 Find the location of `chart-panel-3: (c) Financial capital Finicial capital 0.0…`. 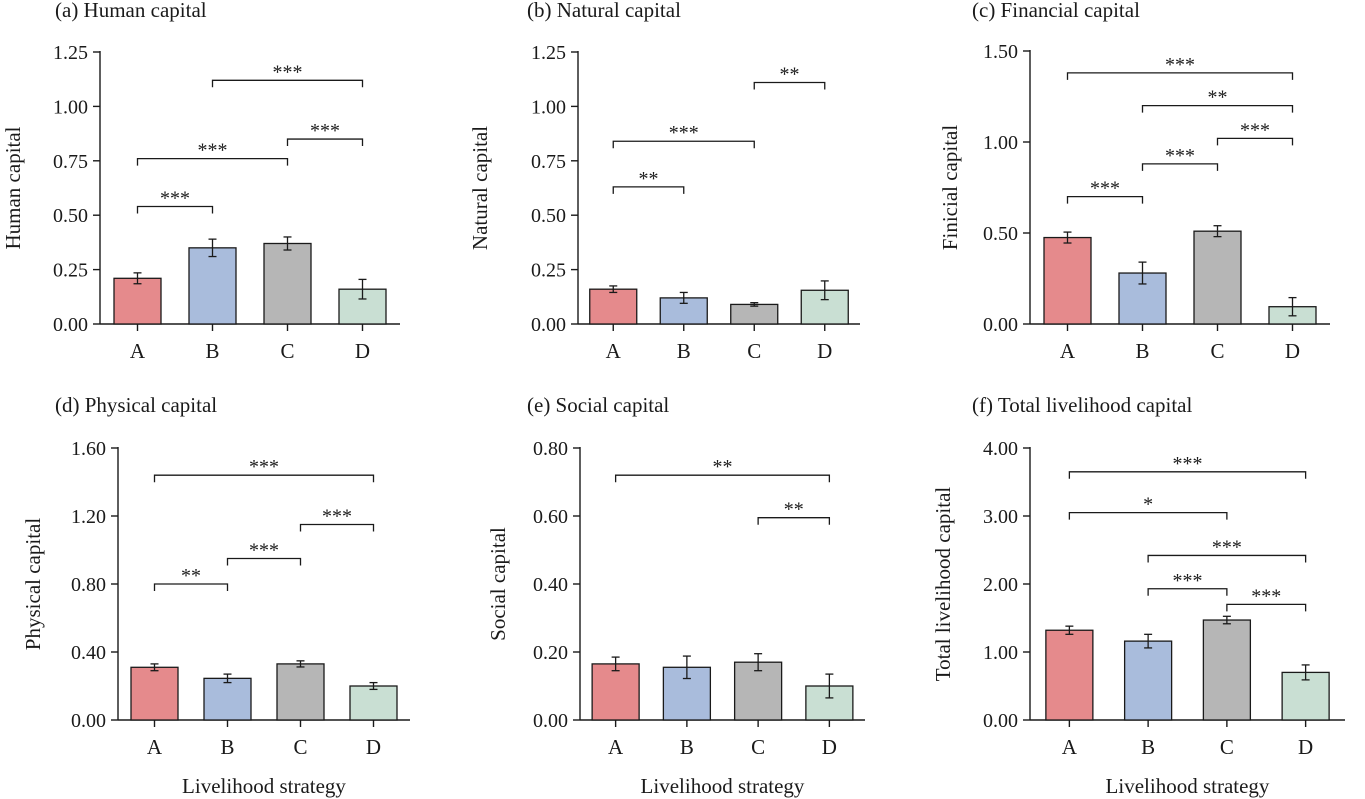

chart-panel-3: (c) Financial capital Finicial capital 0.0… is located at coordinates (1134, 181).